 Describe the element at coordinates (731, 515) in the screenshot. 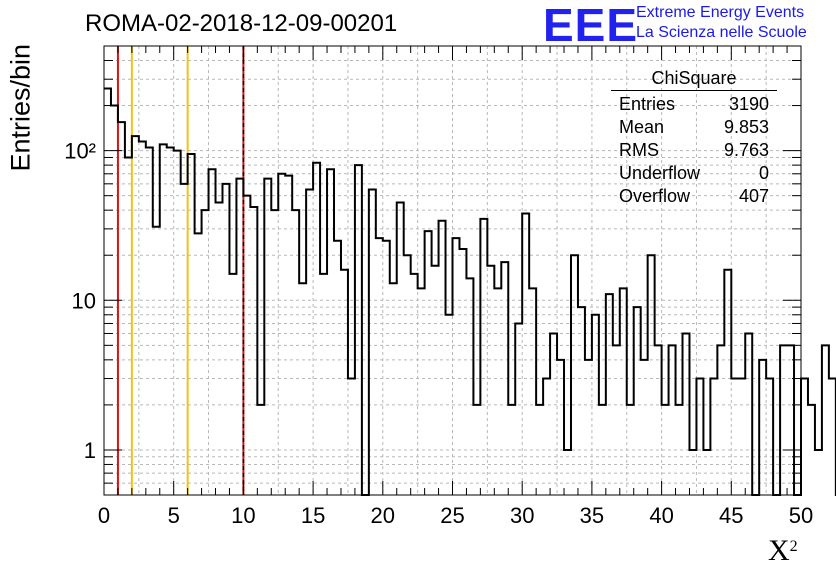

I see `x-tick-label: 45` at that location.